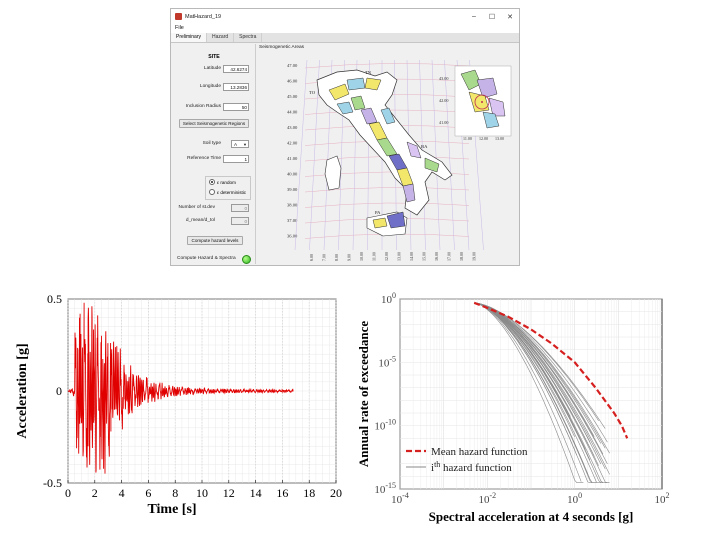 The height and width of the screenshot is (547, 704). Describe the element at coordinates (424, 256) in the screenshot. I see `map-lon-tick: 15.00` at that location.